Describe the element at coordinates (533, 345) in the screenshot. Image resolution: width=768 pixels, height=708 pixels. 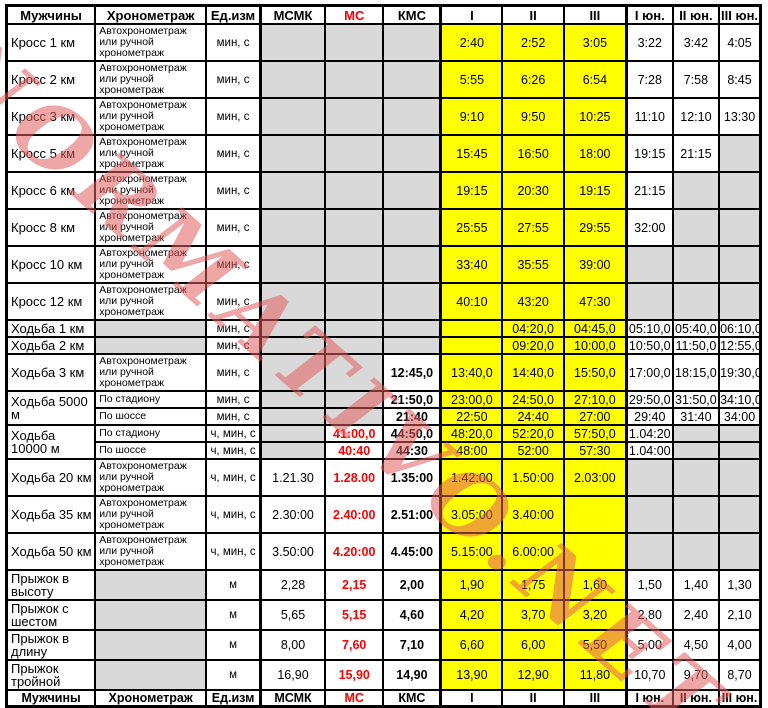
I see `value-cell: 09:20,0` at that location.